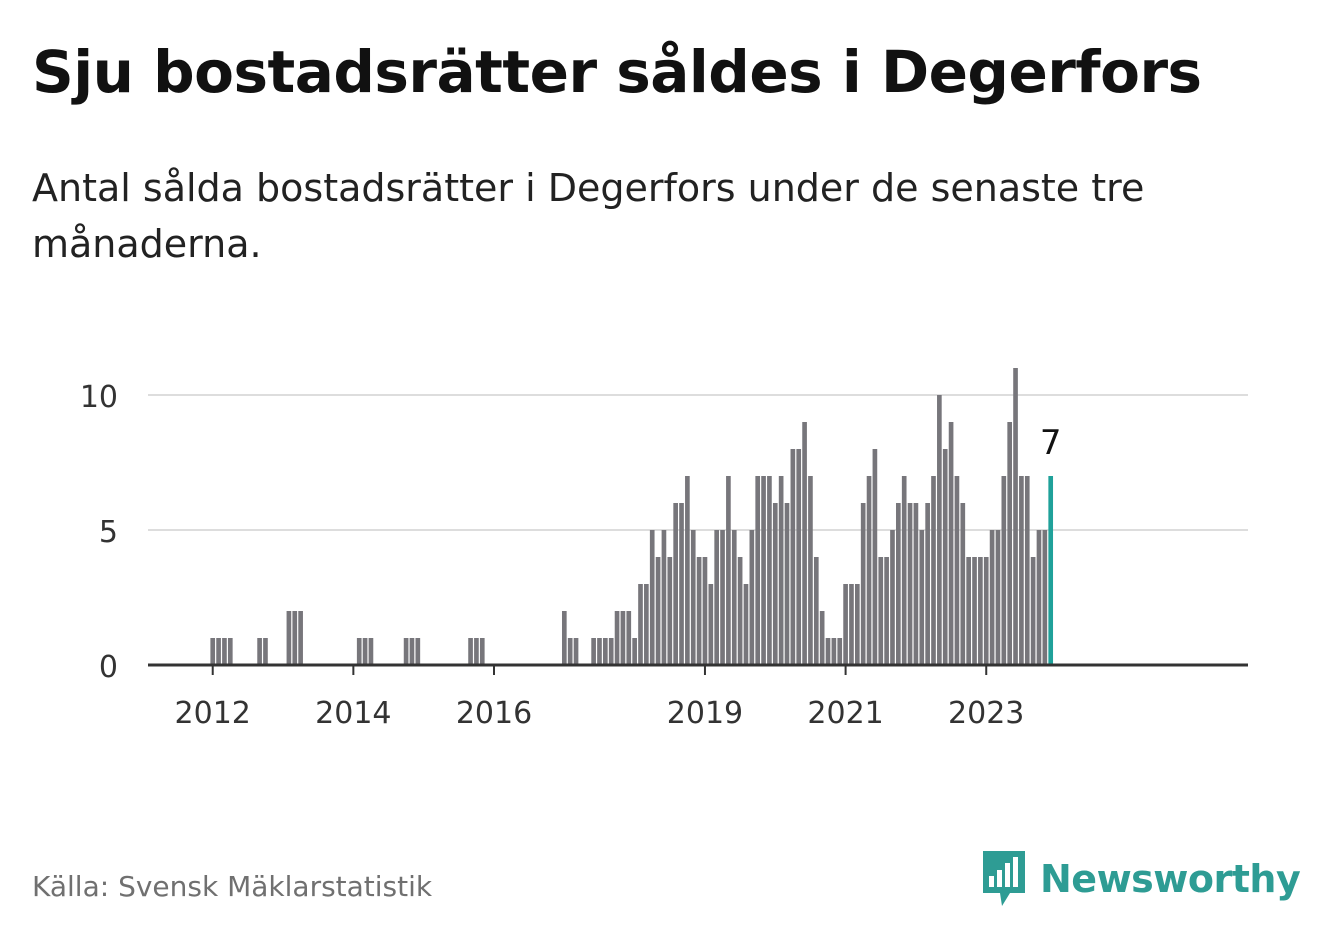 The image size is (1322, 939). Describe the element at coordinates (845, 713) in the screenshot. I see `x-tick-label: 2021` at that location.